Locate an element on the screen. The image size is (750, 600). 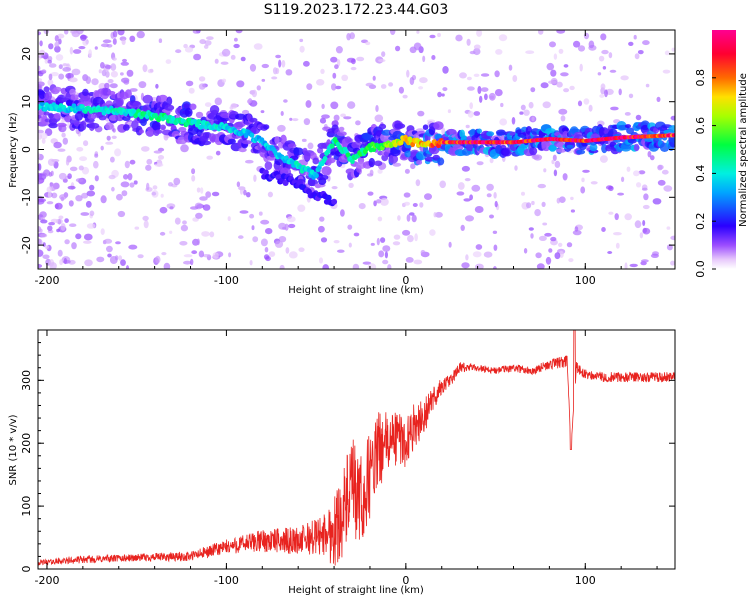
spectrogram-x-tick-label: -200 is located at coordinates (46, 280).